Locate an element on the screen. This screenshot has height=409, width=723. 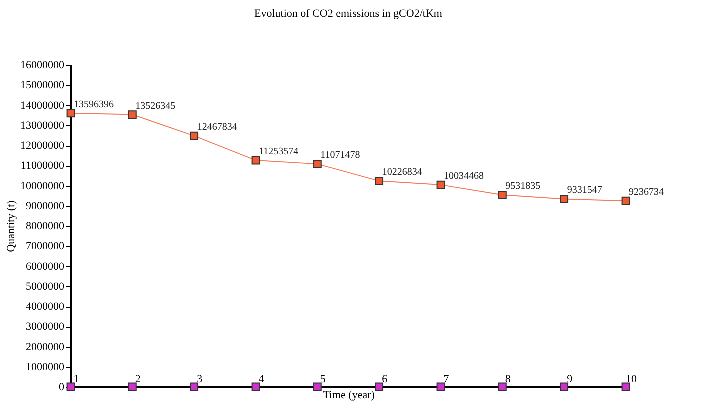
chart-title: Evolution of CO2 emissions in gCO2/tKm is located at coordinates (348, 14).